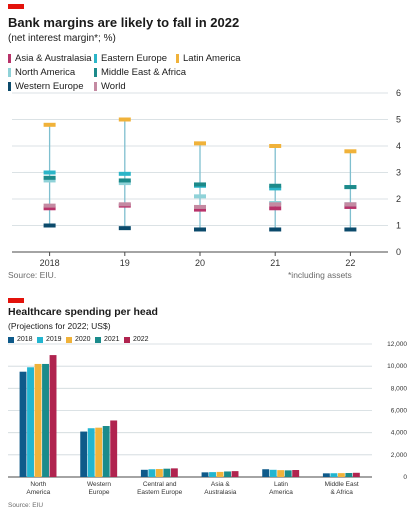 The width and height of the screenshot is (415, 518). Describe the element at coordinates (49, 86) in the screenshot. I see `legend-label: Western Europe` at that location.